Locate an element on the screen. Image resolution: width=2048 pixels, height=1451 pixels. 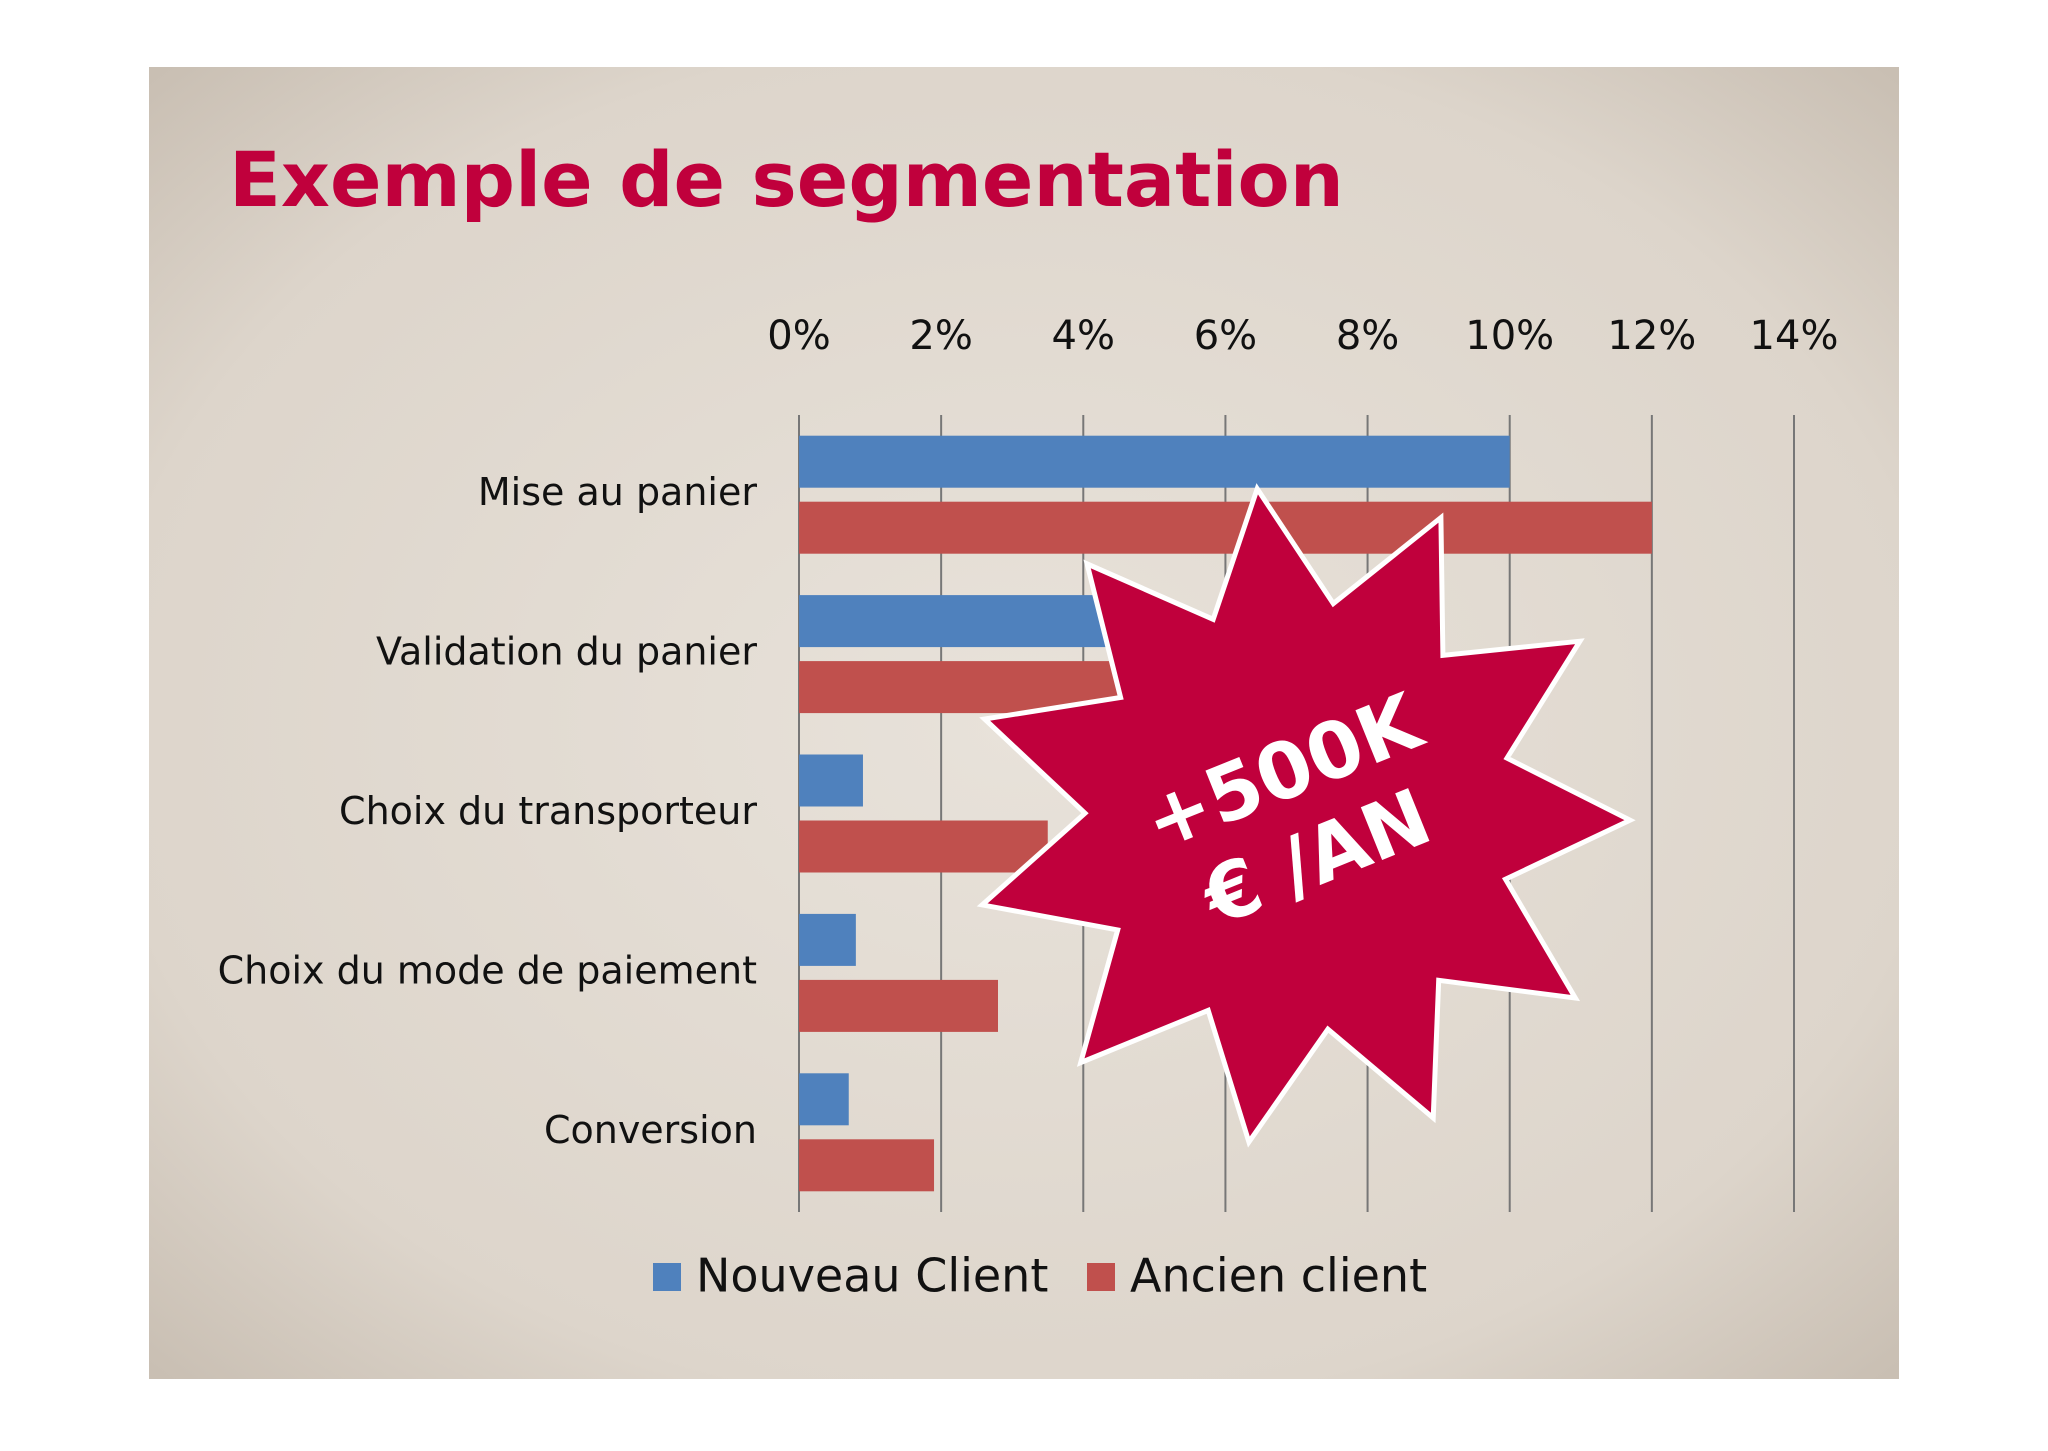
y-tick-label: Choix du transporteur is located at coordinates (548, 811).